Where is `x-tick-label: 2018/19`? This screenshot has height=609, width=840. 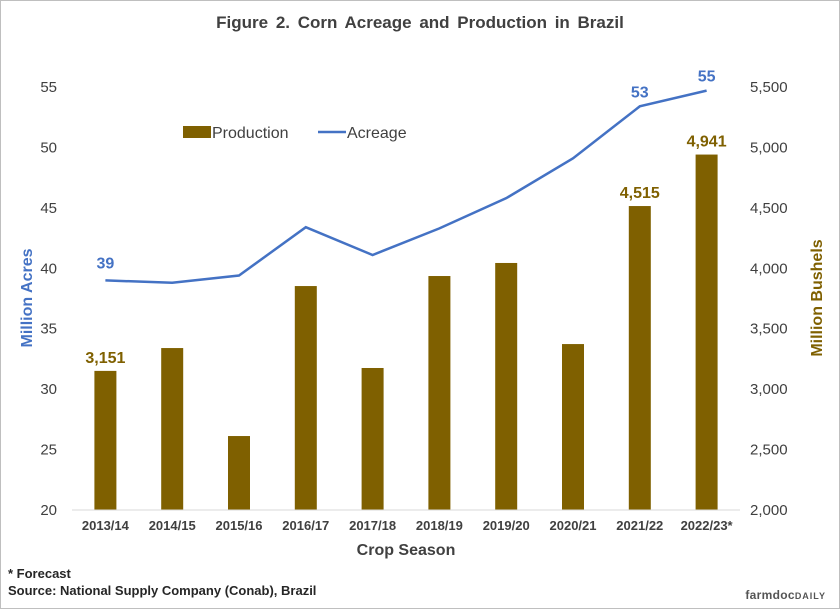 x-tick-label: 2018/19 is located at coordinates (439, 525).